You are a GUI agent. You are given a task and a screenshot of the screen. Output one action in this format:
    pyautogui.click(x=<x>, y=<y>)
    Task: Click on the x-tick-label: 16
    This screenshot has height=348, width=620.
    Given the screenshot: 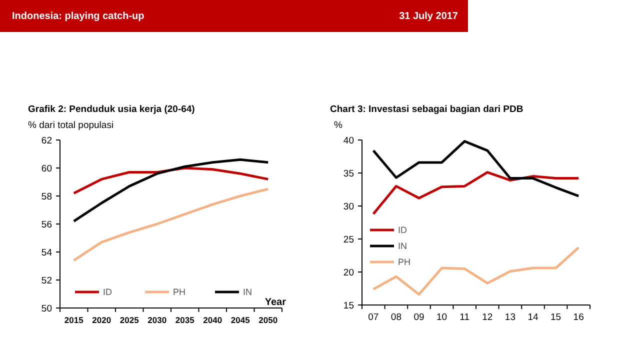 What is the action you would take?
    pyautogui.click(x=578, y=317)
    